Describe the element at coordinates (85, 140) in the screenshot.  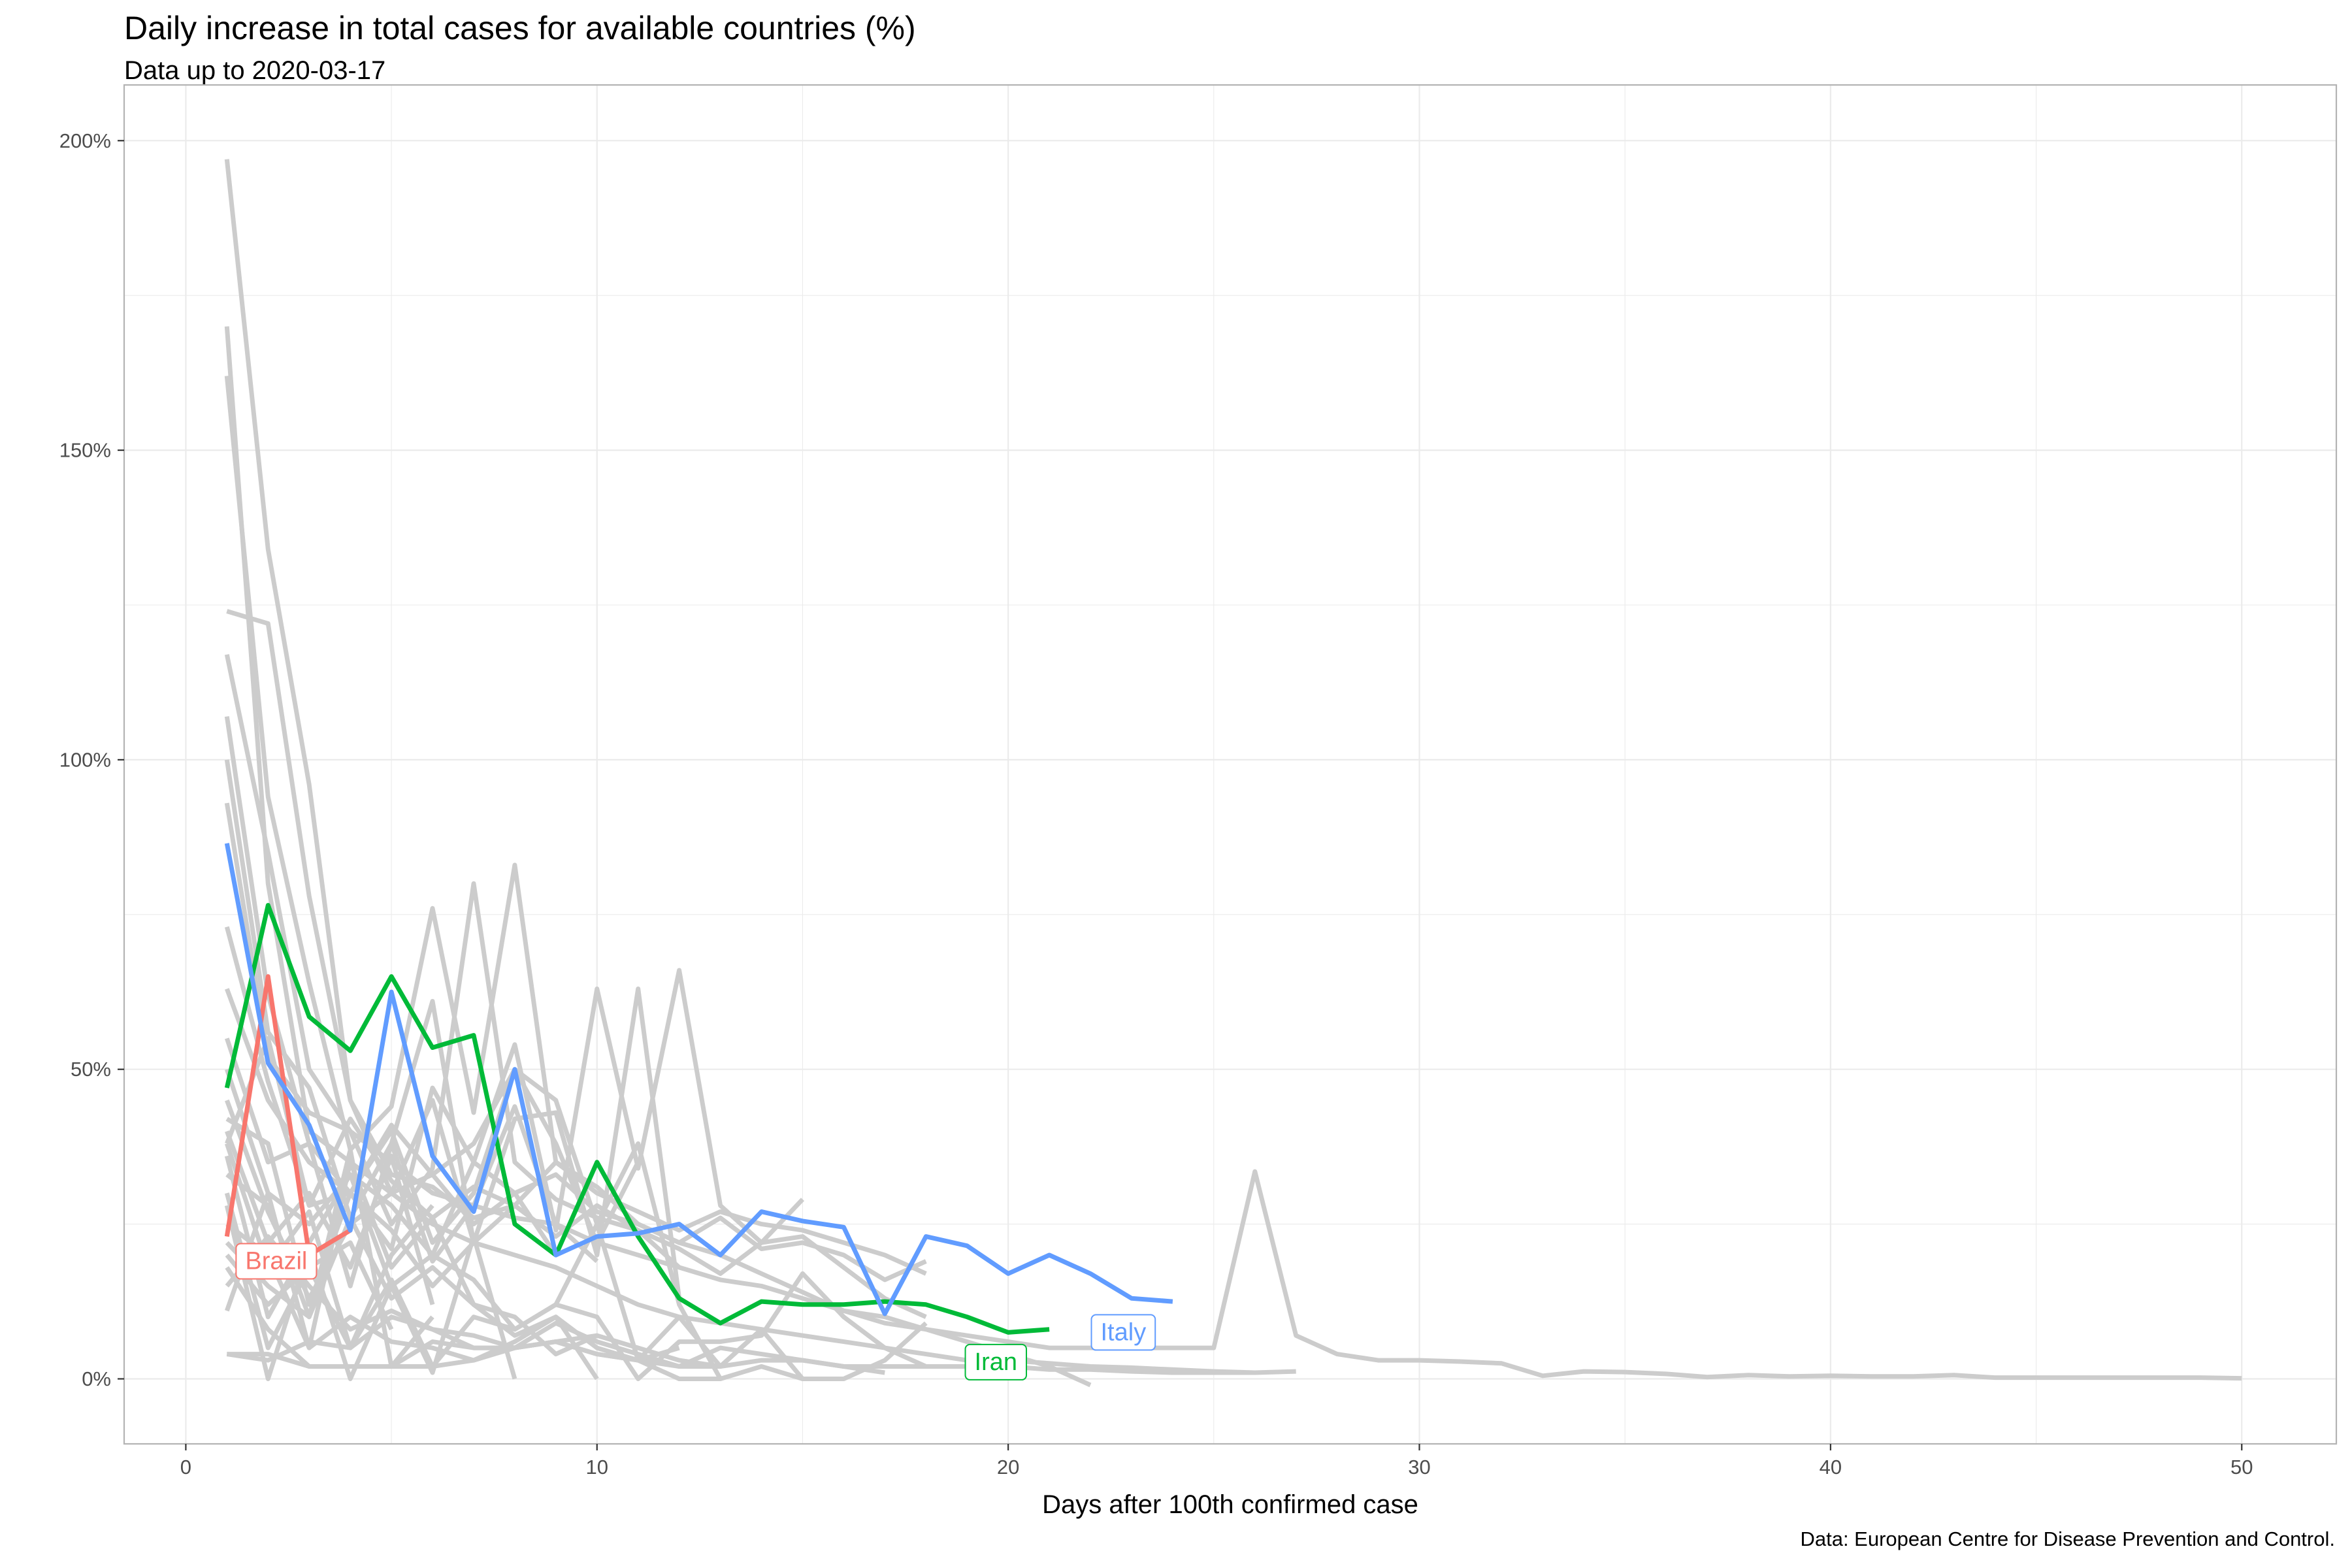
I see `y-tick-label: 200%` at that location.